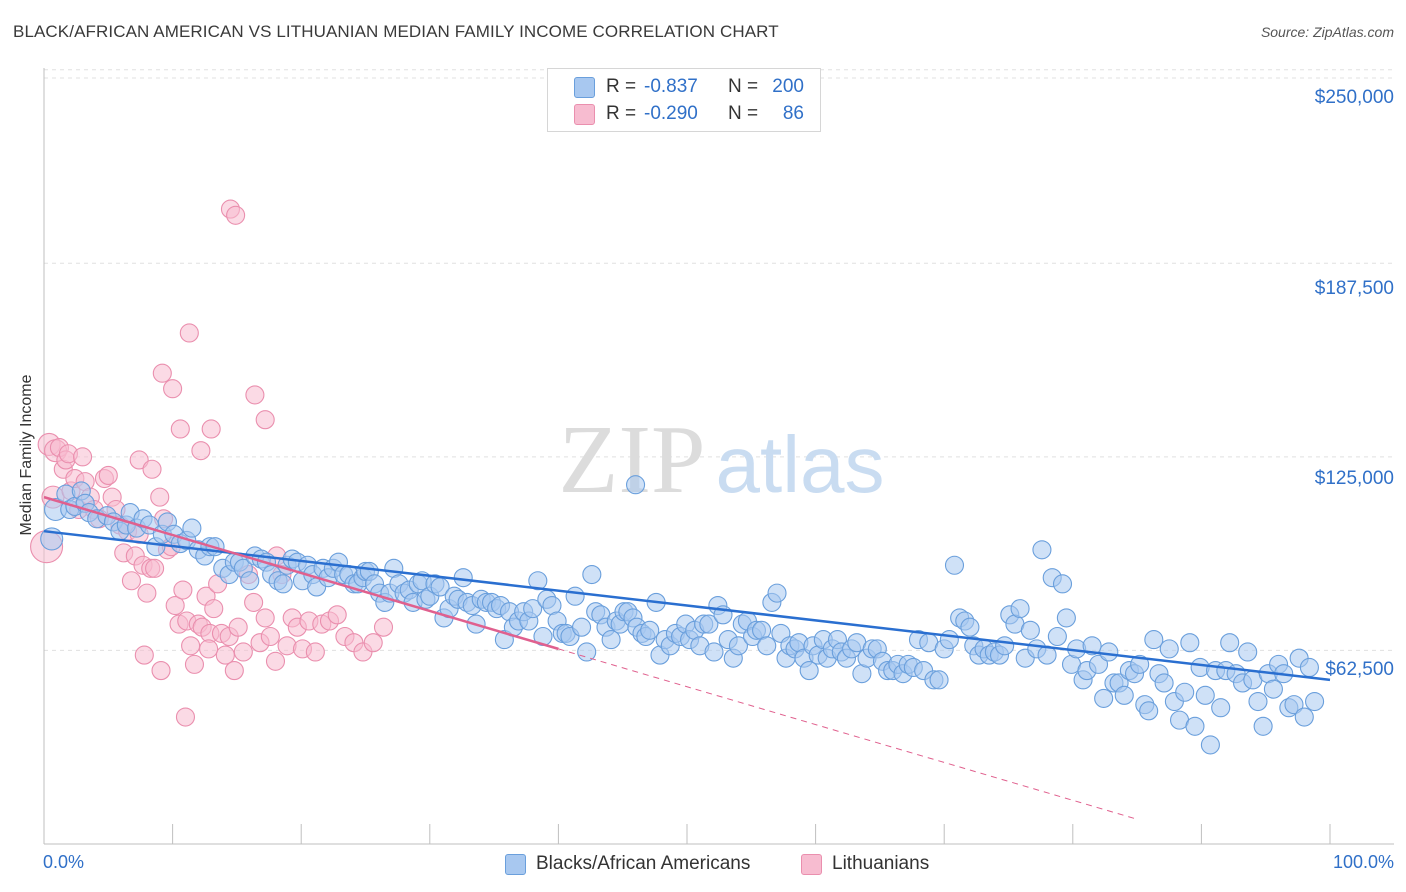 This screenshot has height=892, width=1406. Describe the element at coordinates (671, 86) in the screenshot. I see `r-value: -0.837` at that location.